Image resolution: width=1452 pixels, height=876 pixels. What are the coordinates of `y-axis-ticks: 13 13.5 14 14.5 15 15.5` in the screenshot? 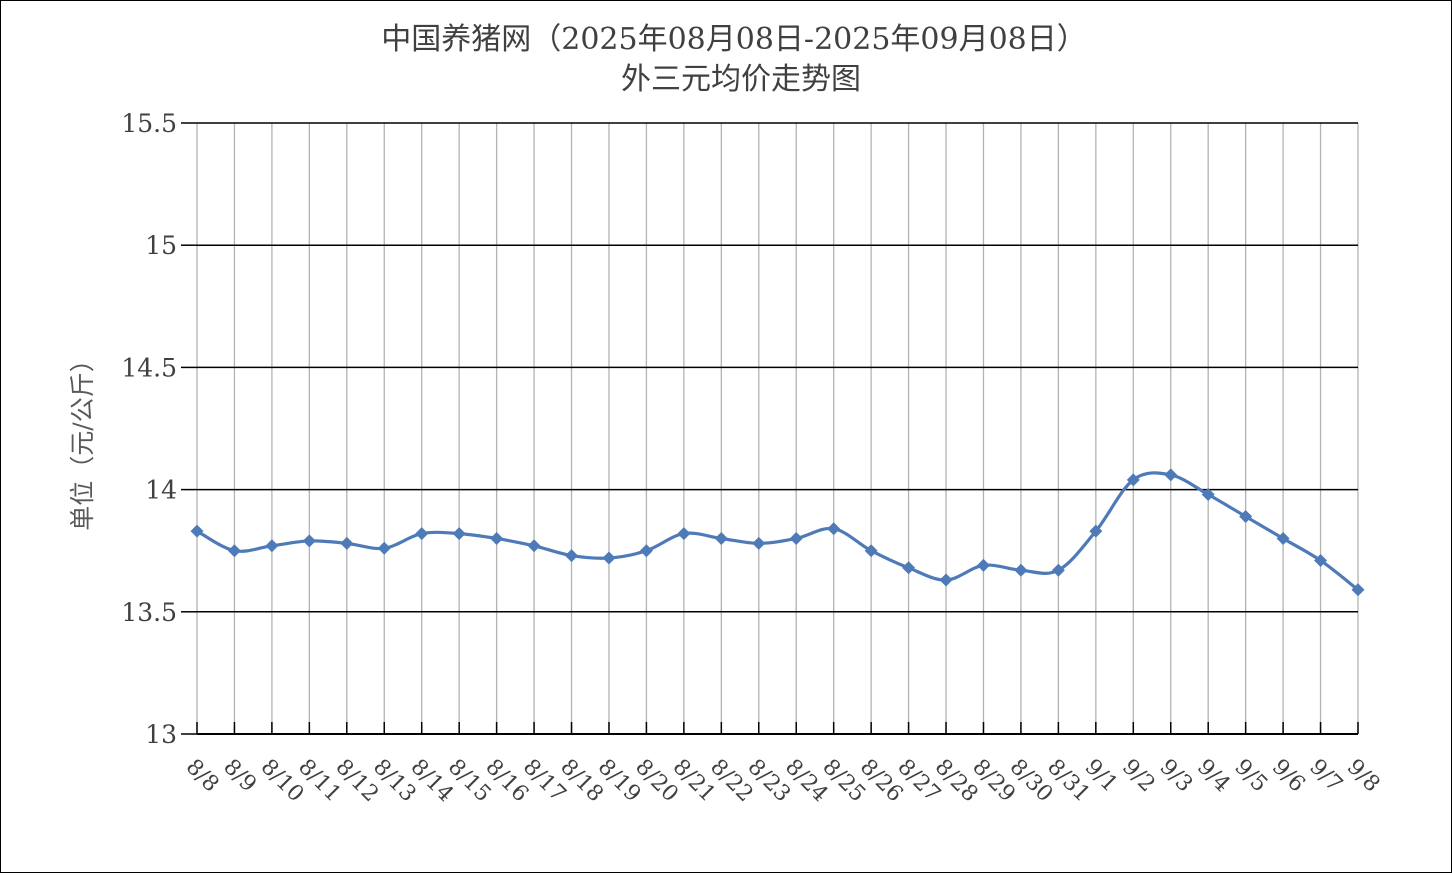 It's located at (159, 429).